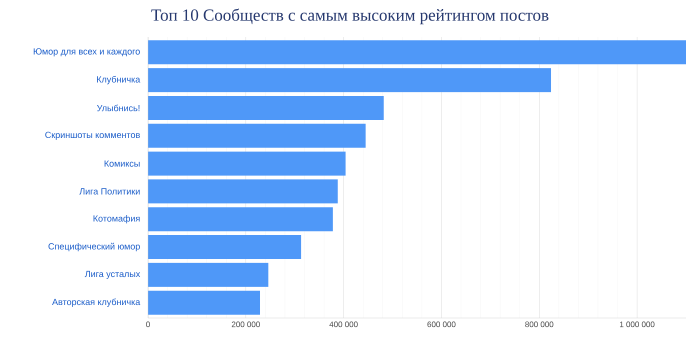 The height and width of the screenshot is (338, 700). I want to click on y-tick-label: Авторская клубничка, so click(96, 302).